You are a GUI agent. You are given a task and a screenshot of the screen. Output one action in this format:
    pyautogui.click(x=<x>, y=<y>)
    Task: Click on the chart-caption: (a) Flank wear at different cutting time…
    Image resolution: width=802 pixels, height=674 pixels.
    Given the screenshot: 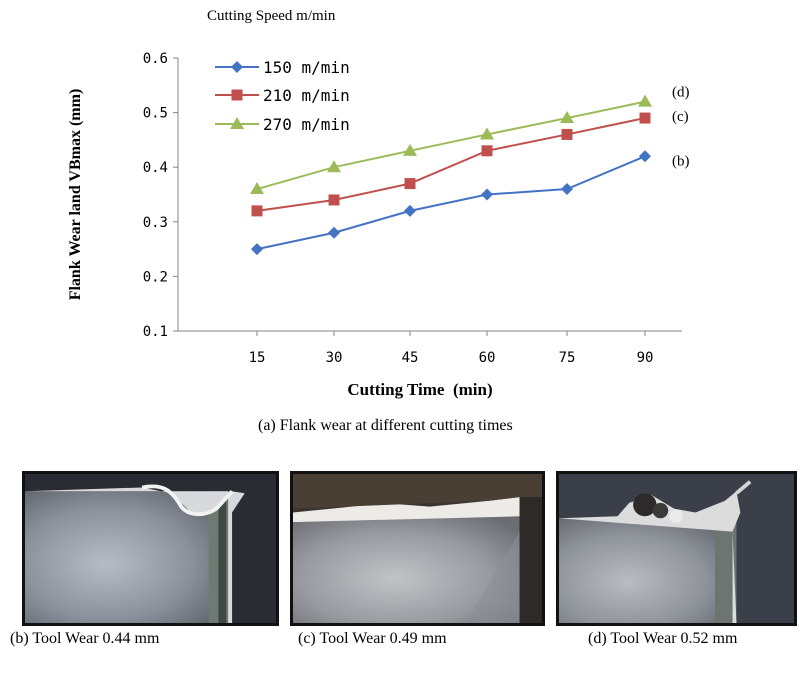 What is the action you would take?
    pyautogui.click(x=385, y=425)
    